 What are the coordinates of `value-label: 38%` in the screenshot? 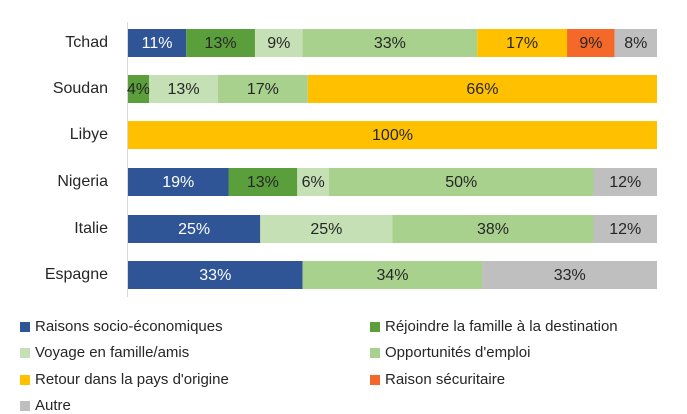 It's located at (493, 229).